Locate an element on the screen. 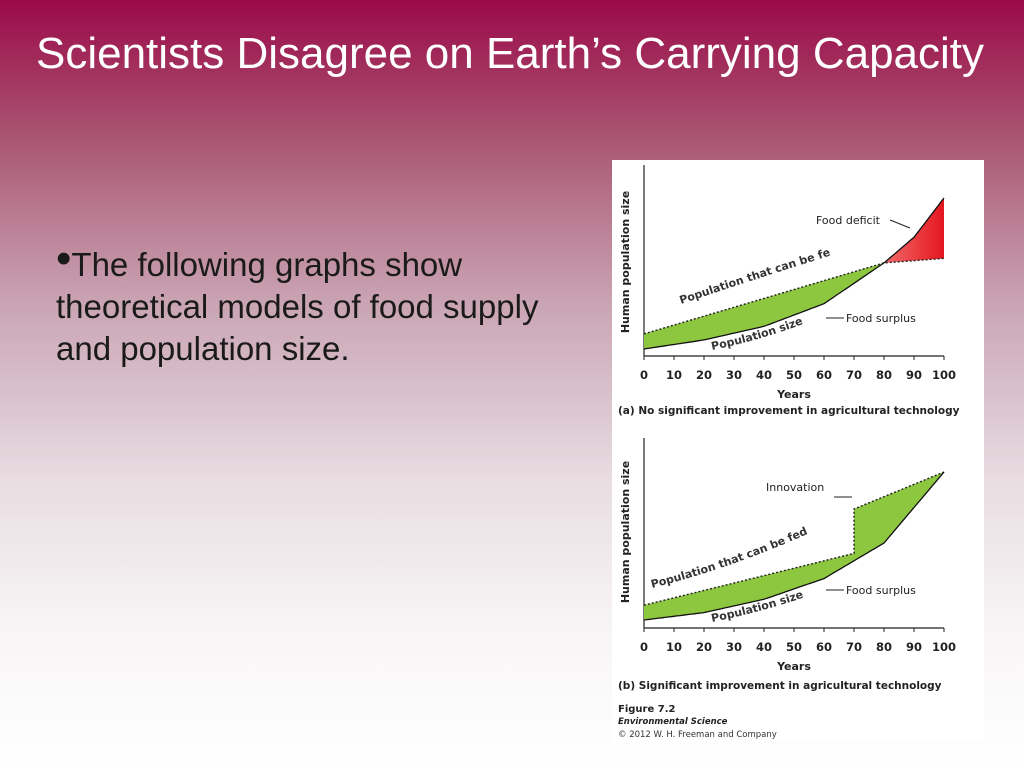 This screenshot has width=1024, height=768. food-deficit-area-a is located at coordinates (914, 230).